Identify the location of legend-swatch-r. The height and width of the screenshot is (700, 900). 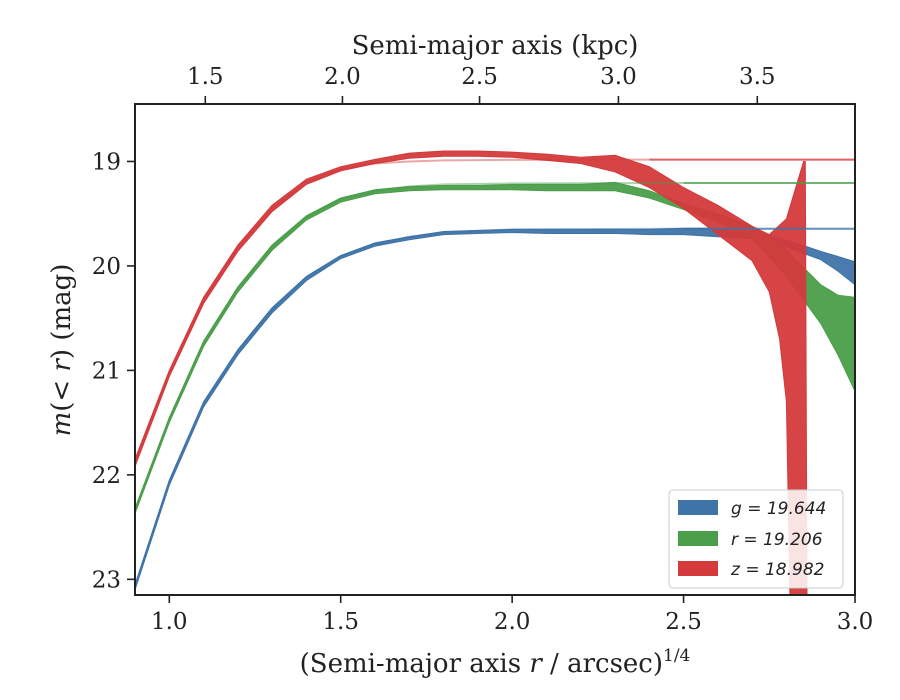
(698, 538).